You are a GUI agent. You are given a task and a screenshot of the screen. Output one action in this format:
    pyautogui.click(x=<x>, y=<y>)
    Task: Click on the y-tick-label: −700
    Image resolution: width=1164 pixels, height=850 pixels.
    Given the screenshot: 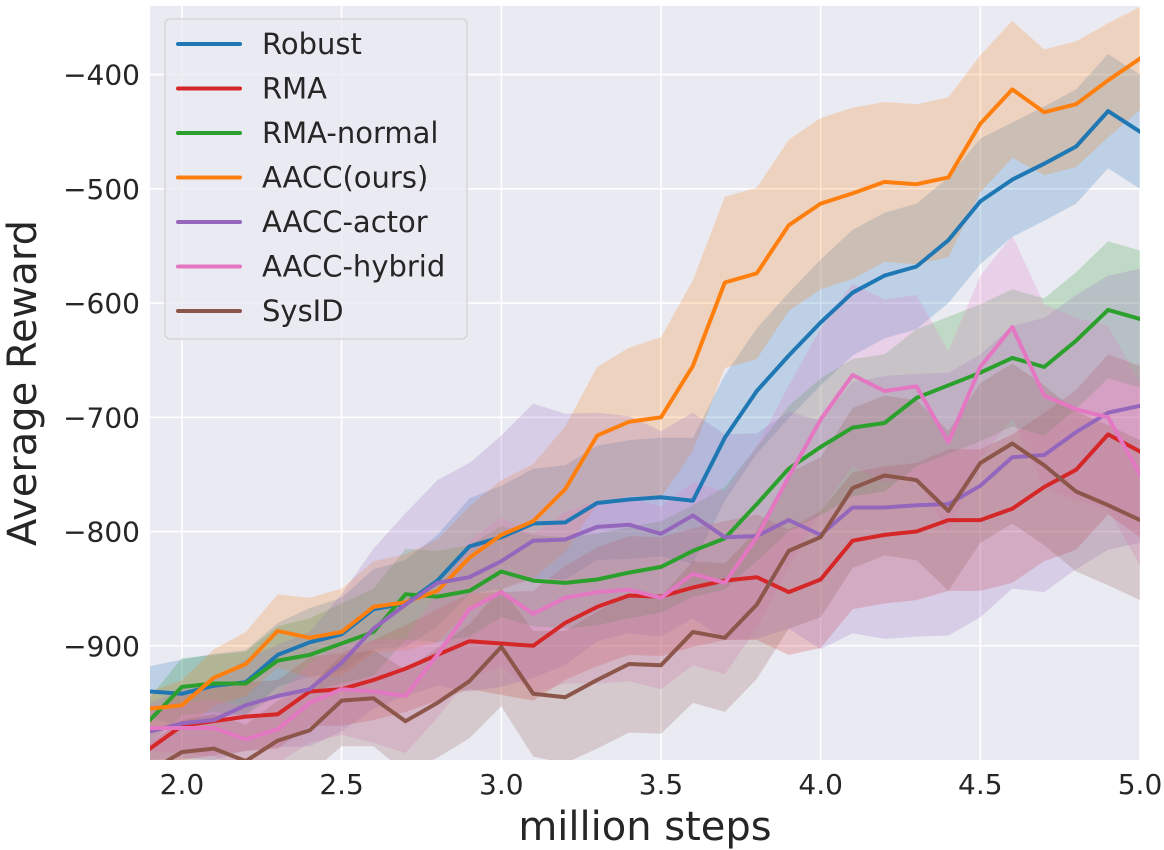 What is the action you would take?
    pyautogui.click(x=101, y=417)
    